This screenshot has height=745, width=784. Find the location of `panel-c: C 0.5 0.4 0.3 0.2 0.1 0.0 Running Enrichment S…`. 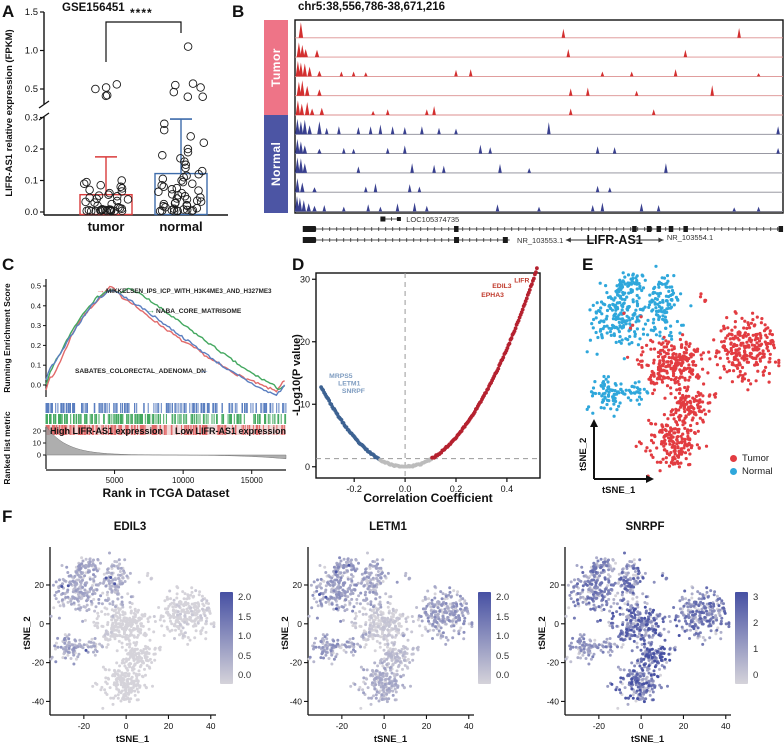

panel-c: C 0.5 0.4 0.3 0.2 0.1 0.0 Running Enrichment S… is located at coordinates (146, 379).